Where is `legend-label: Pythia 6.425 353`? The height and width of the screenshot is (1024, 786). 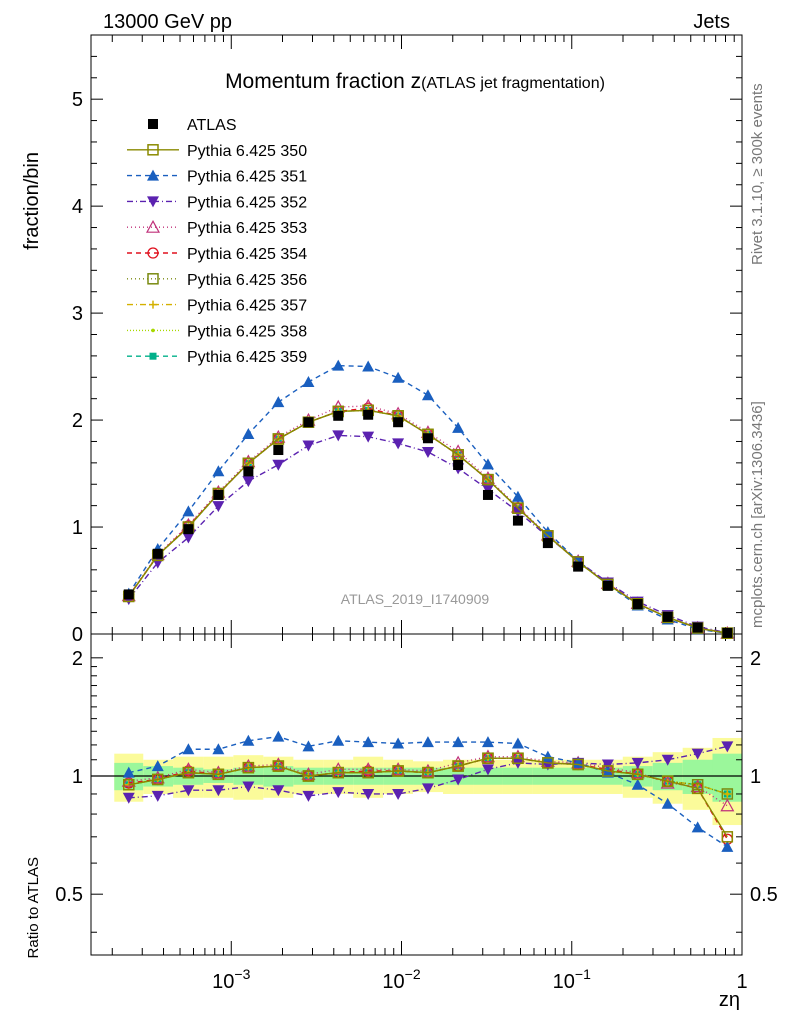 legend-label: Pythia 6.425 353 is located at coordinates (247, 228).